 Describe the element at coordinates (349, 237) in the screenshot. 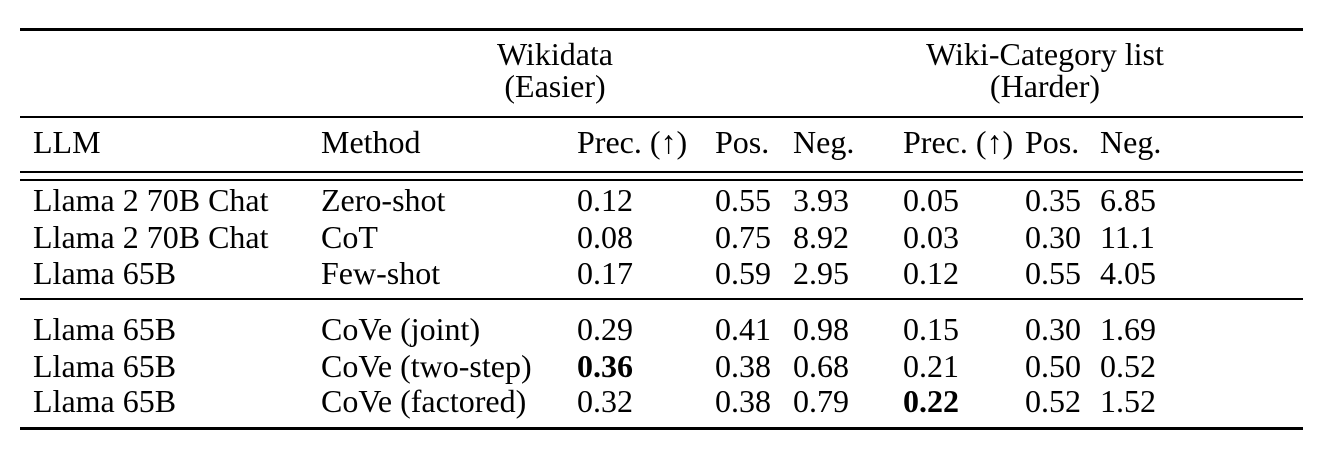

I see `cell-method: CoT` at that location.